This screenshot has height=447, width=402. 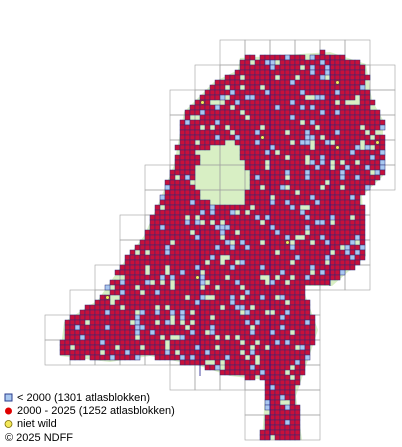 I want to click on grid-cell, so click(x=132, y=227).